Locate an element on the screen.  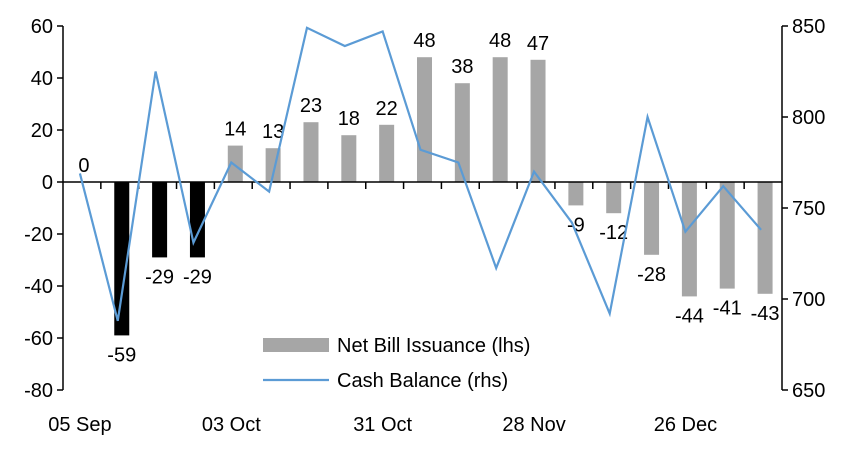
bar-data-label: 18 is located at coordinates (349, 119).